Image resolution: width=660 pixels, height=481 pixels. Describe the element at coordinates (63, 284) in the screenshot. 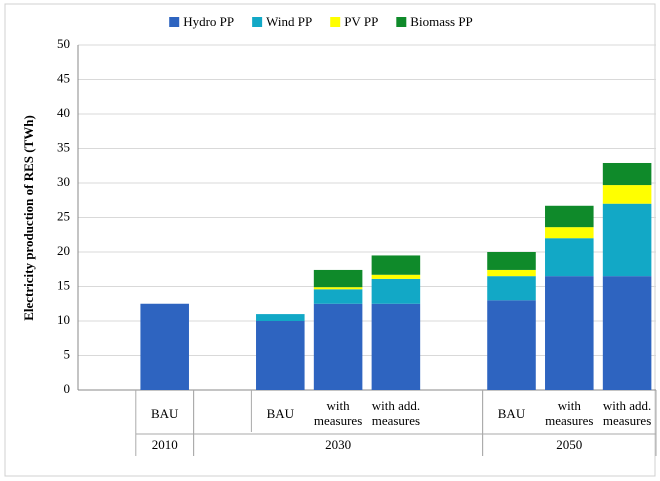

I see `y-tick-label: 15` at that location.